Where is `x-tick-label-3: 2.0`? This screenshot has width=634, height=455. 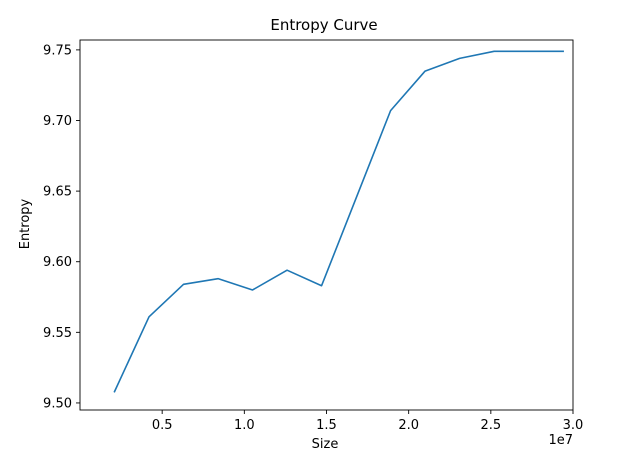 x-tick-label-3: 2.0 is located at coordinates (408, 425).